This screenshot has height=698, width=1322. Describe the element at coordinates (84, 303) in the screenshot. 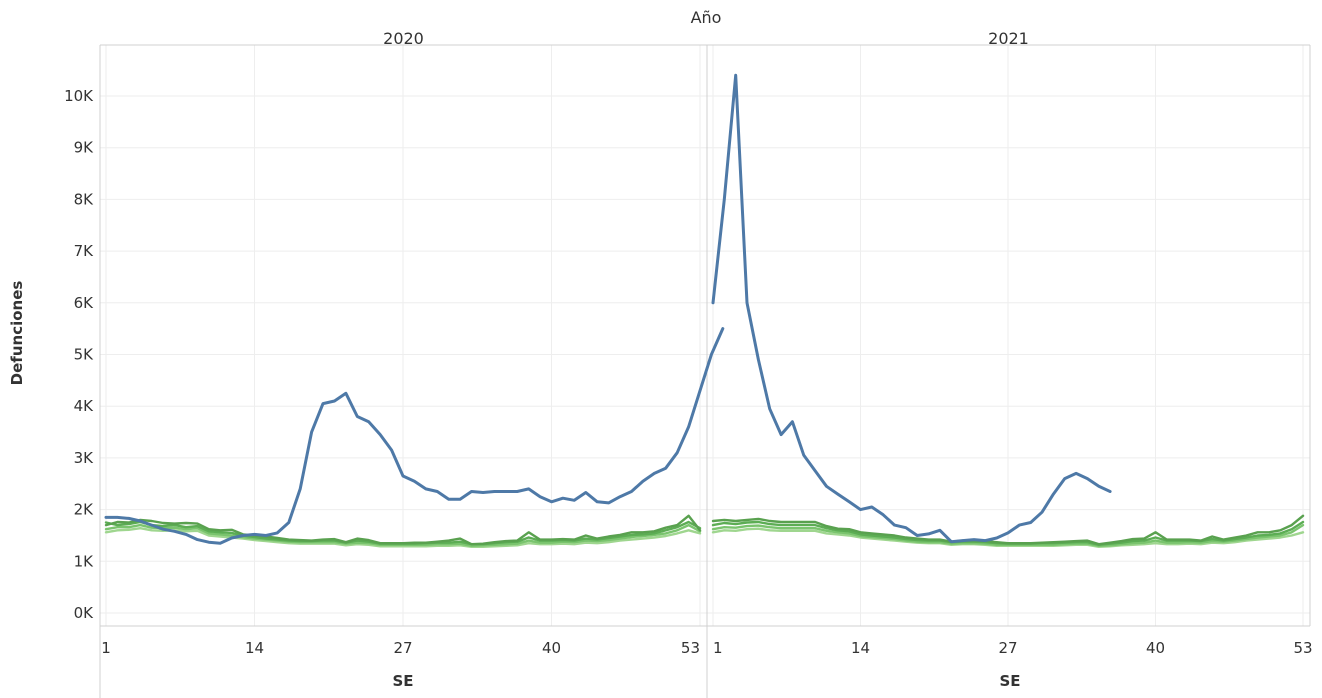

I see `y-tick-label: 6K` at that location.